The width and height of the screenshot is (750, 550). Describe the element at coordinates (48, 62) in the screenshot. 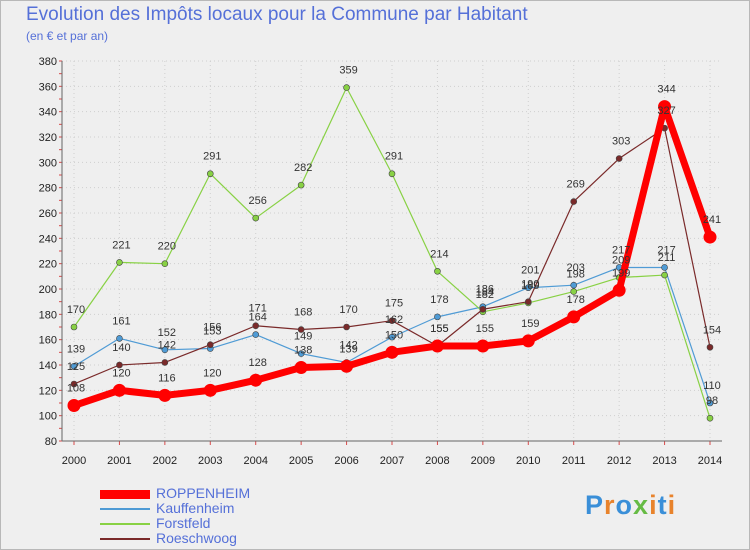

I see `y-tick-label: 380` at that location.